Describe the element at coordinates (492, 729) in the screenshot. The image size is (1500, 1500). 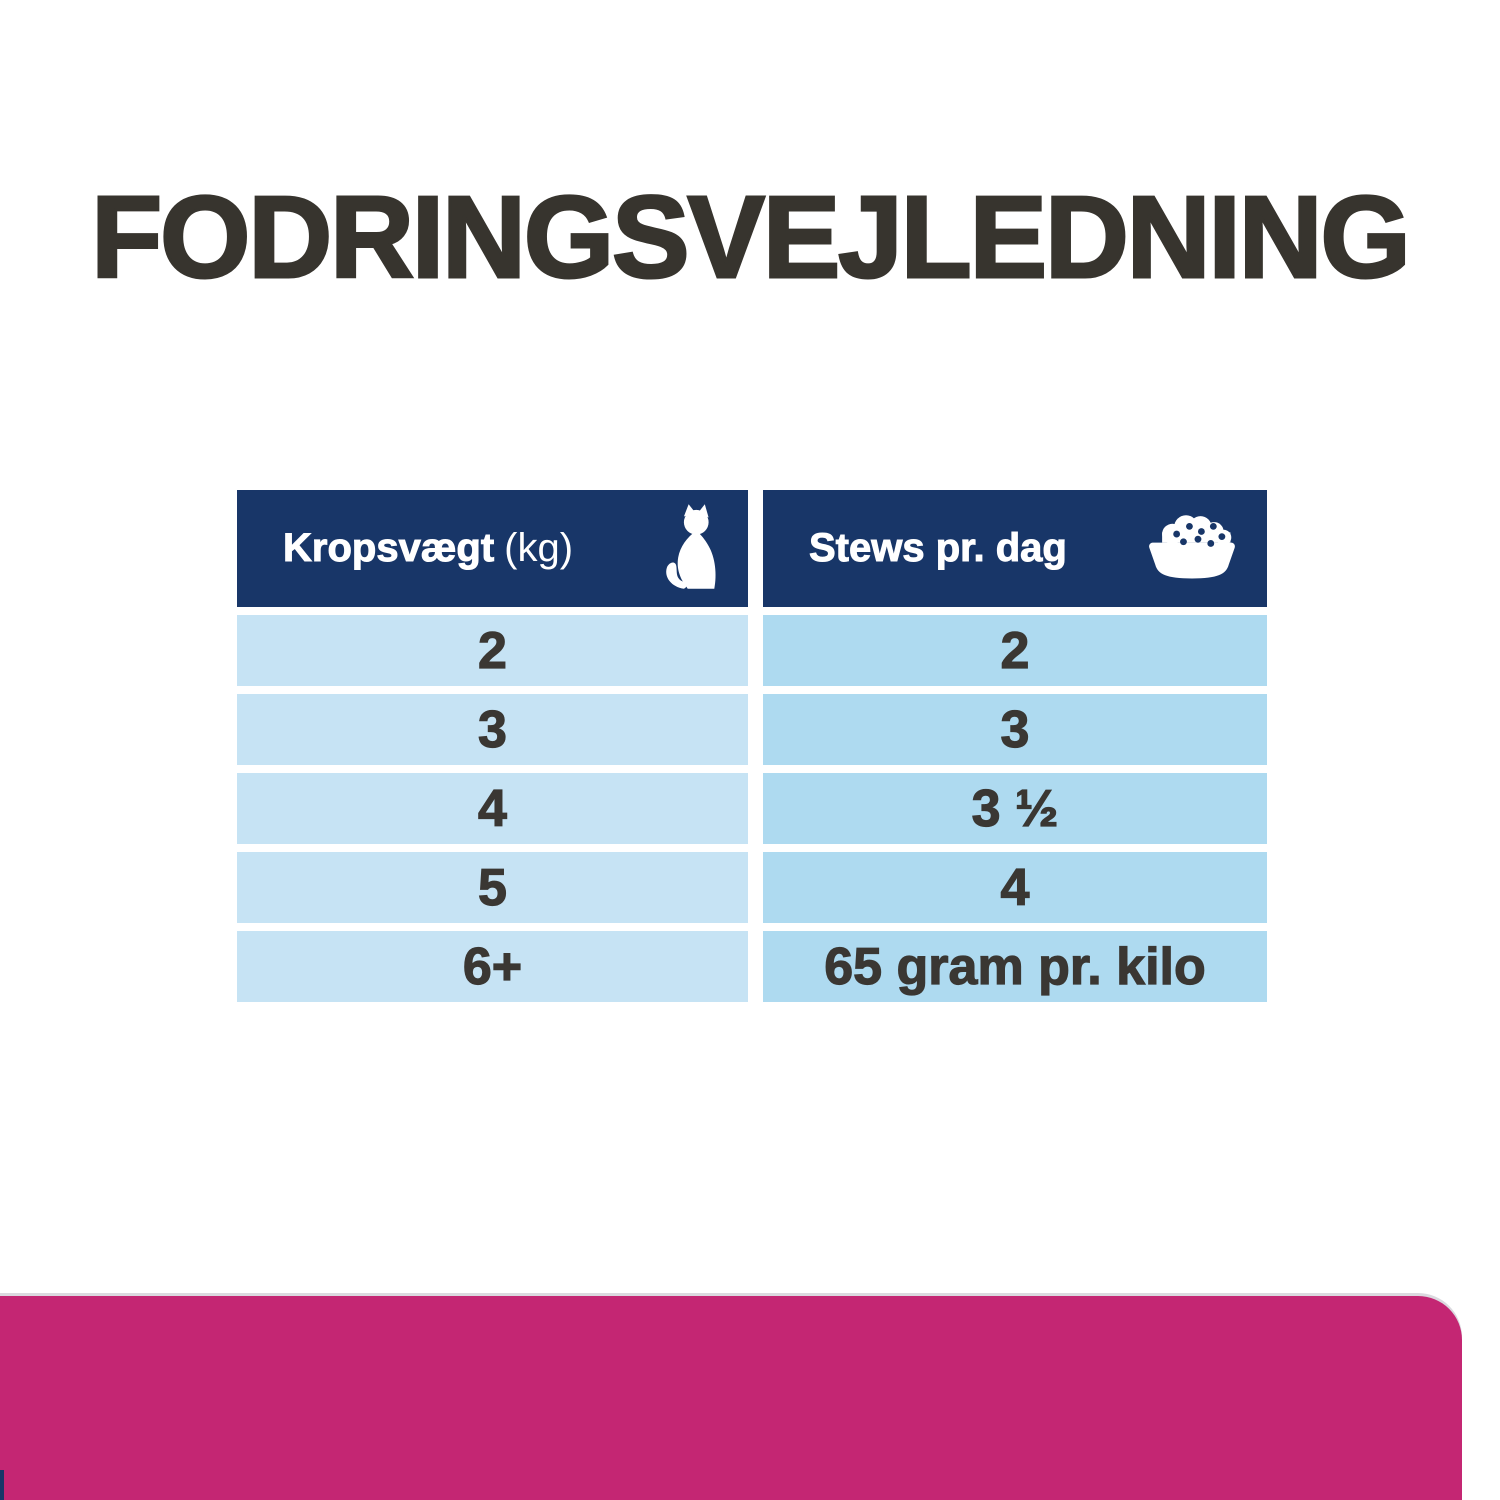
I see `weight-cell: 3` at that location.